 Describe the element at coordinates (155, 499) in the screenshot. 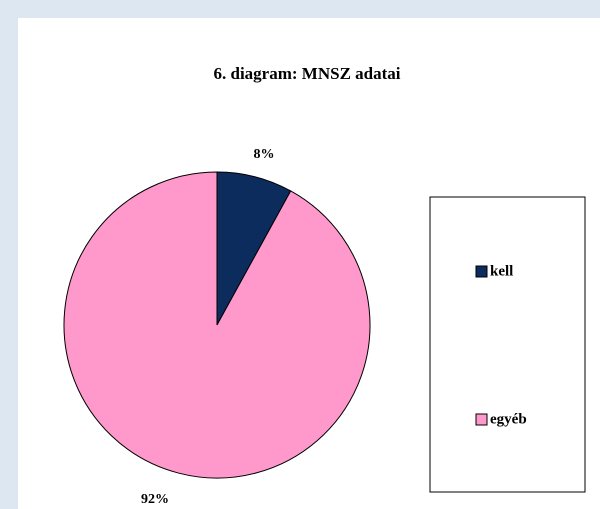

I see `data-label: 92%` at that location.